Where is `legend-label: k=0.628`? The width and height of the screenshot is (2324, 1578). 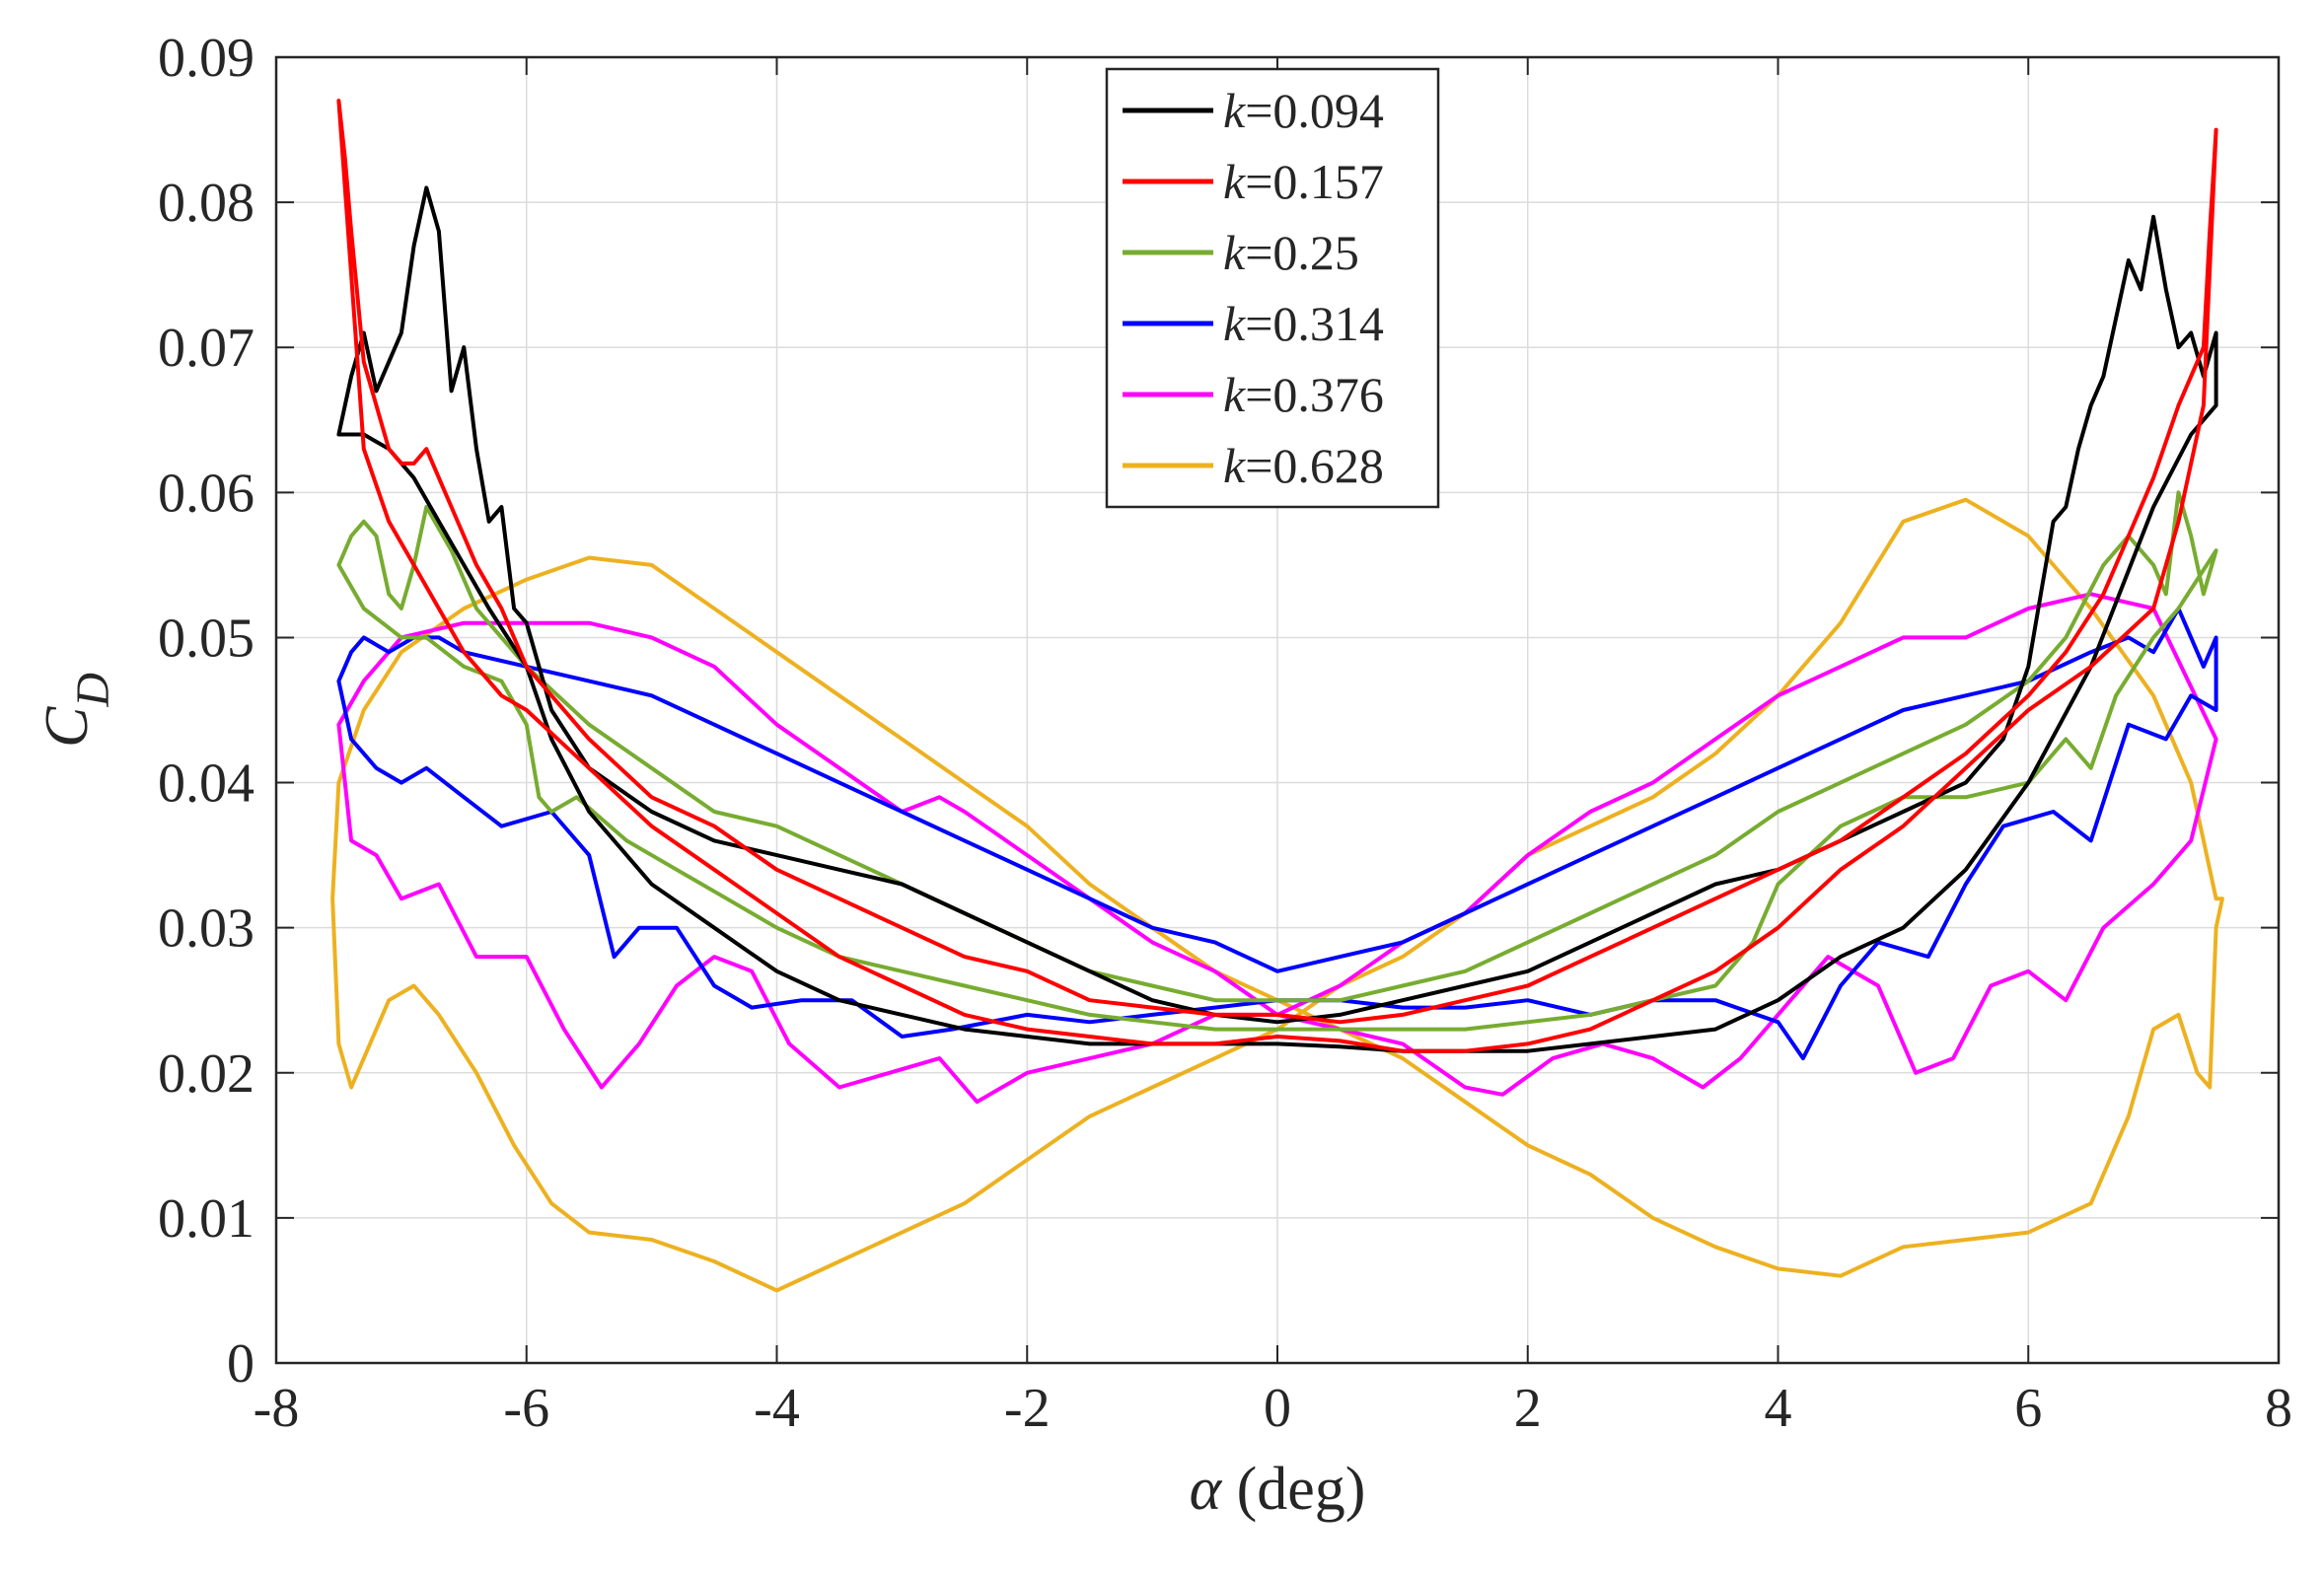
legend-label: k=0.628 is located at coordinates (1303, 466).